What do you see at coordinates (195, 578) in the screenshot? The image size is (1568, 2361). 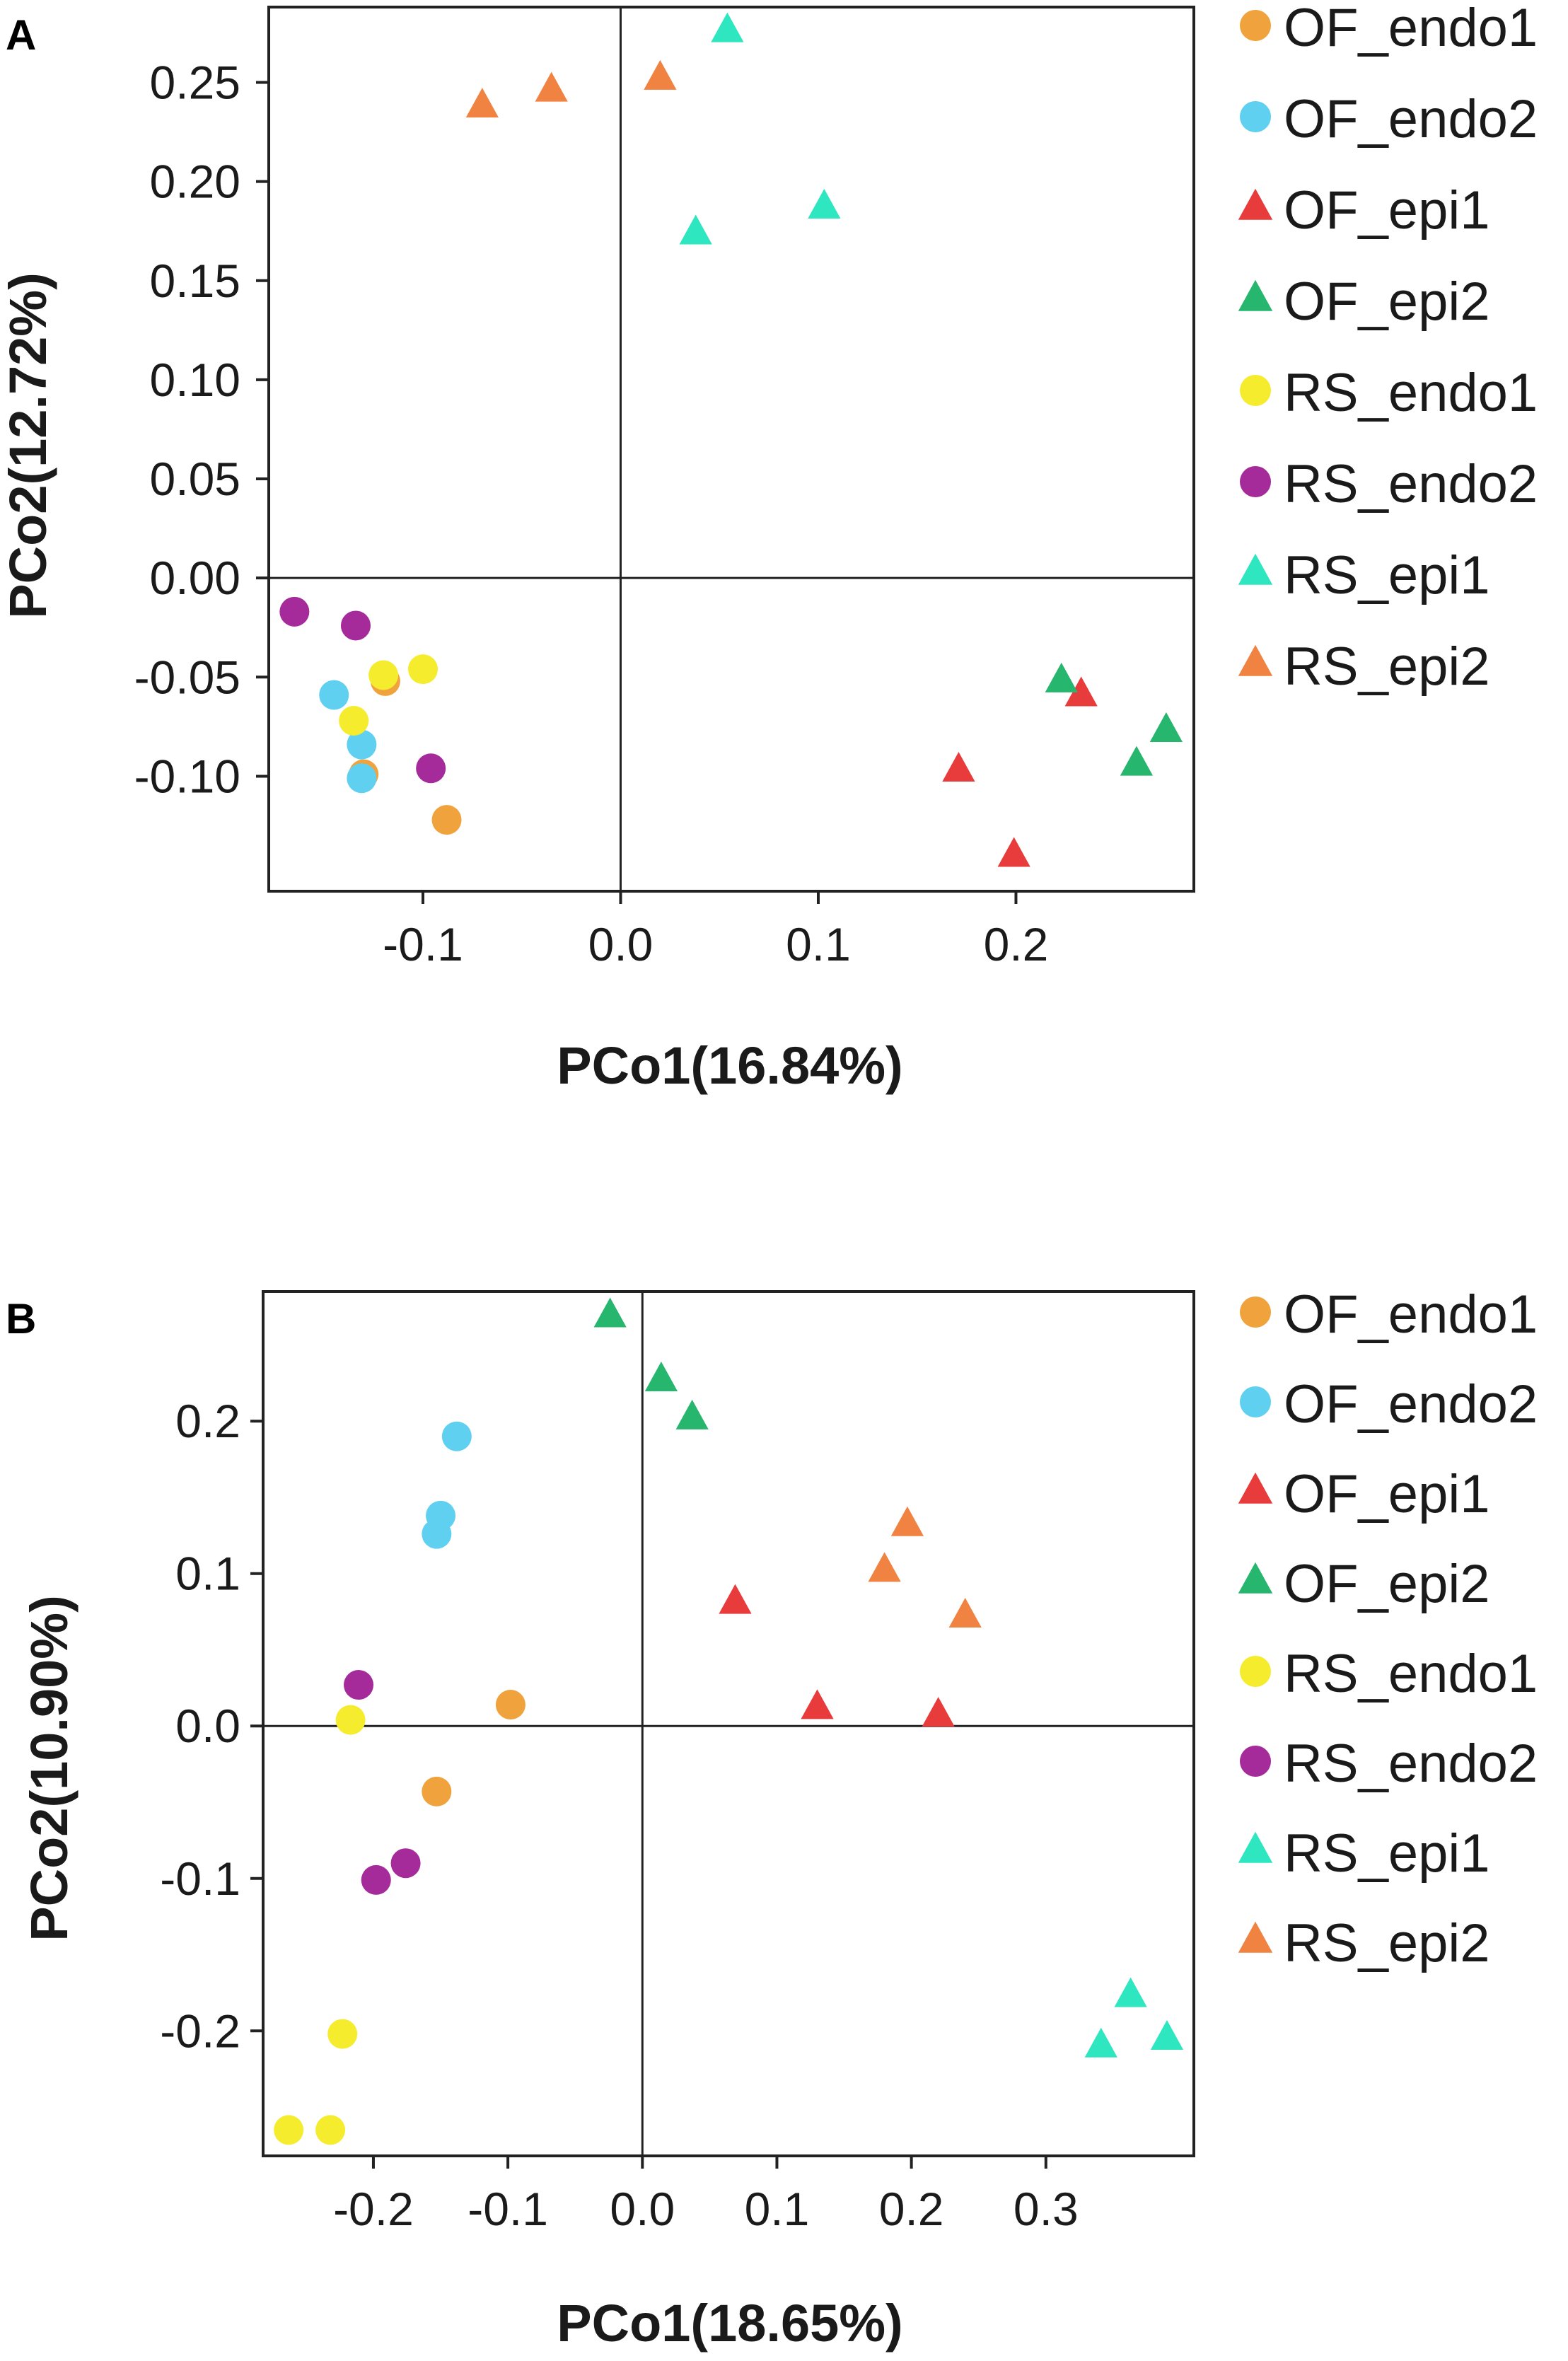 I see `panel-a-y-tick-label: 0.00` at bounding box center [195, 578].